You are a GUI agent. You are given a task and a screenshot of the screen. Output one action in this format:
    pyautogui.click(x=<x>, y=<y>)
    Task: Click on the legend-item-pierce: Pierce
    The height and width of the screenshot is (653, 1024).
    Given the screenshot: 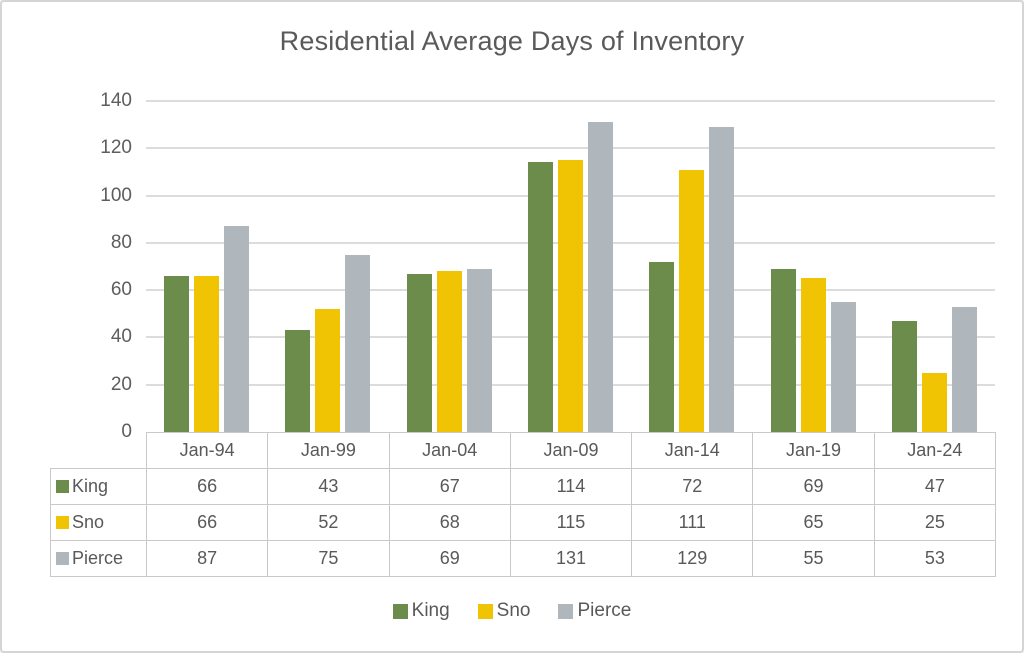 What is the action you would take?
    pyautogui.click(x=594, y=611)
    